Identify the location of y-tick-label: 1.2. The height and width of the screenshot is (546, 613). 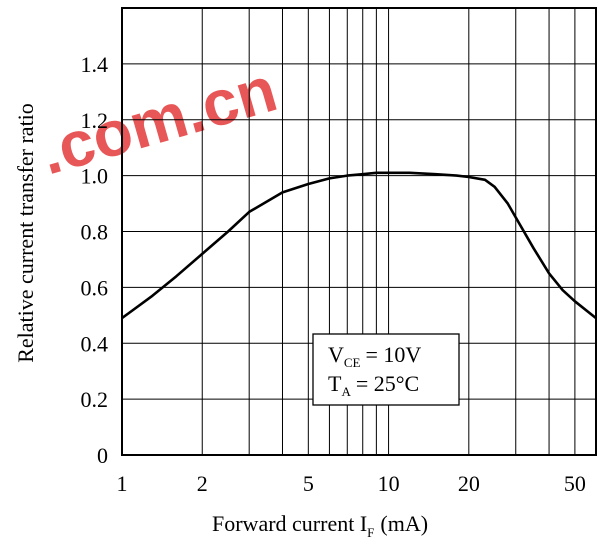
(95, 120).